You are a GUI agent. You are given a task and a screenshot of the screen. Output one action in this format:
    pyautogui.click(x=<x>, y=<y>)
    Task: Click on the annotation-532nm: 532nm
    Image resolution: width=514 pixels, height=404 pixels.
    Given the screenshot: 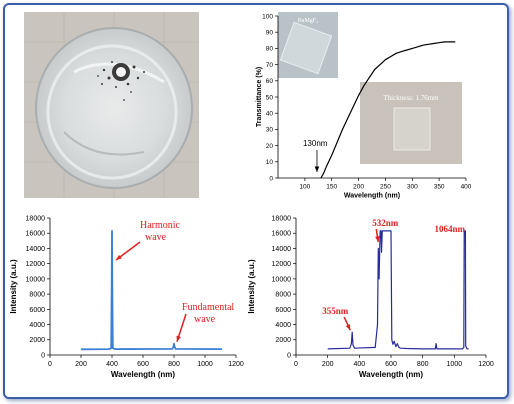 What is the action you would take?
    pyautogui.click(x=385, y=223)
    